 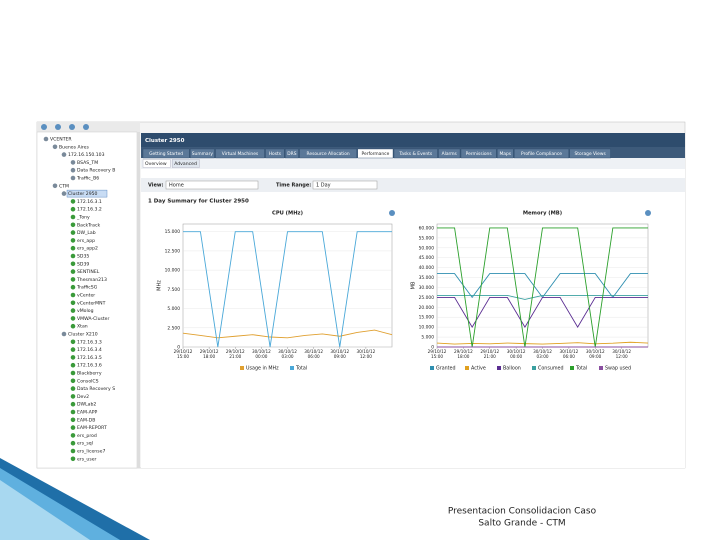 What do you see at coordinates (88, 272) in the screenshot?
I see `tree-item: SENTINEL` at bounding box center [88, 272].